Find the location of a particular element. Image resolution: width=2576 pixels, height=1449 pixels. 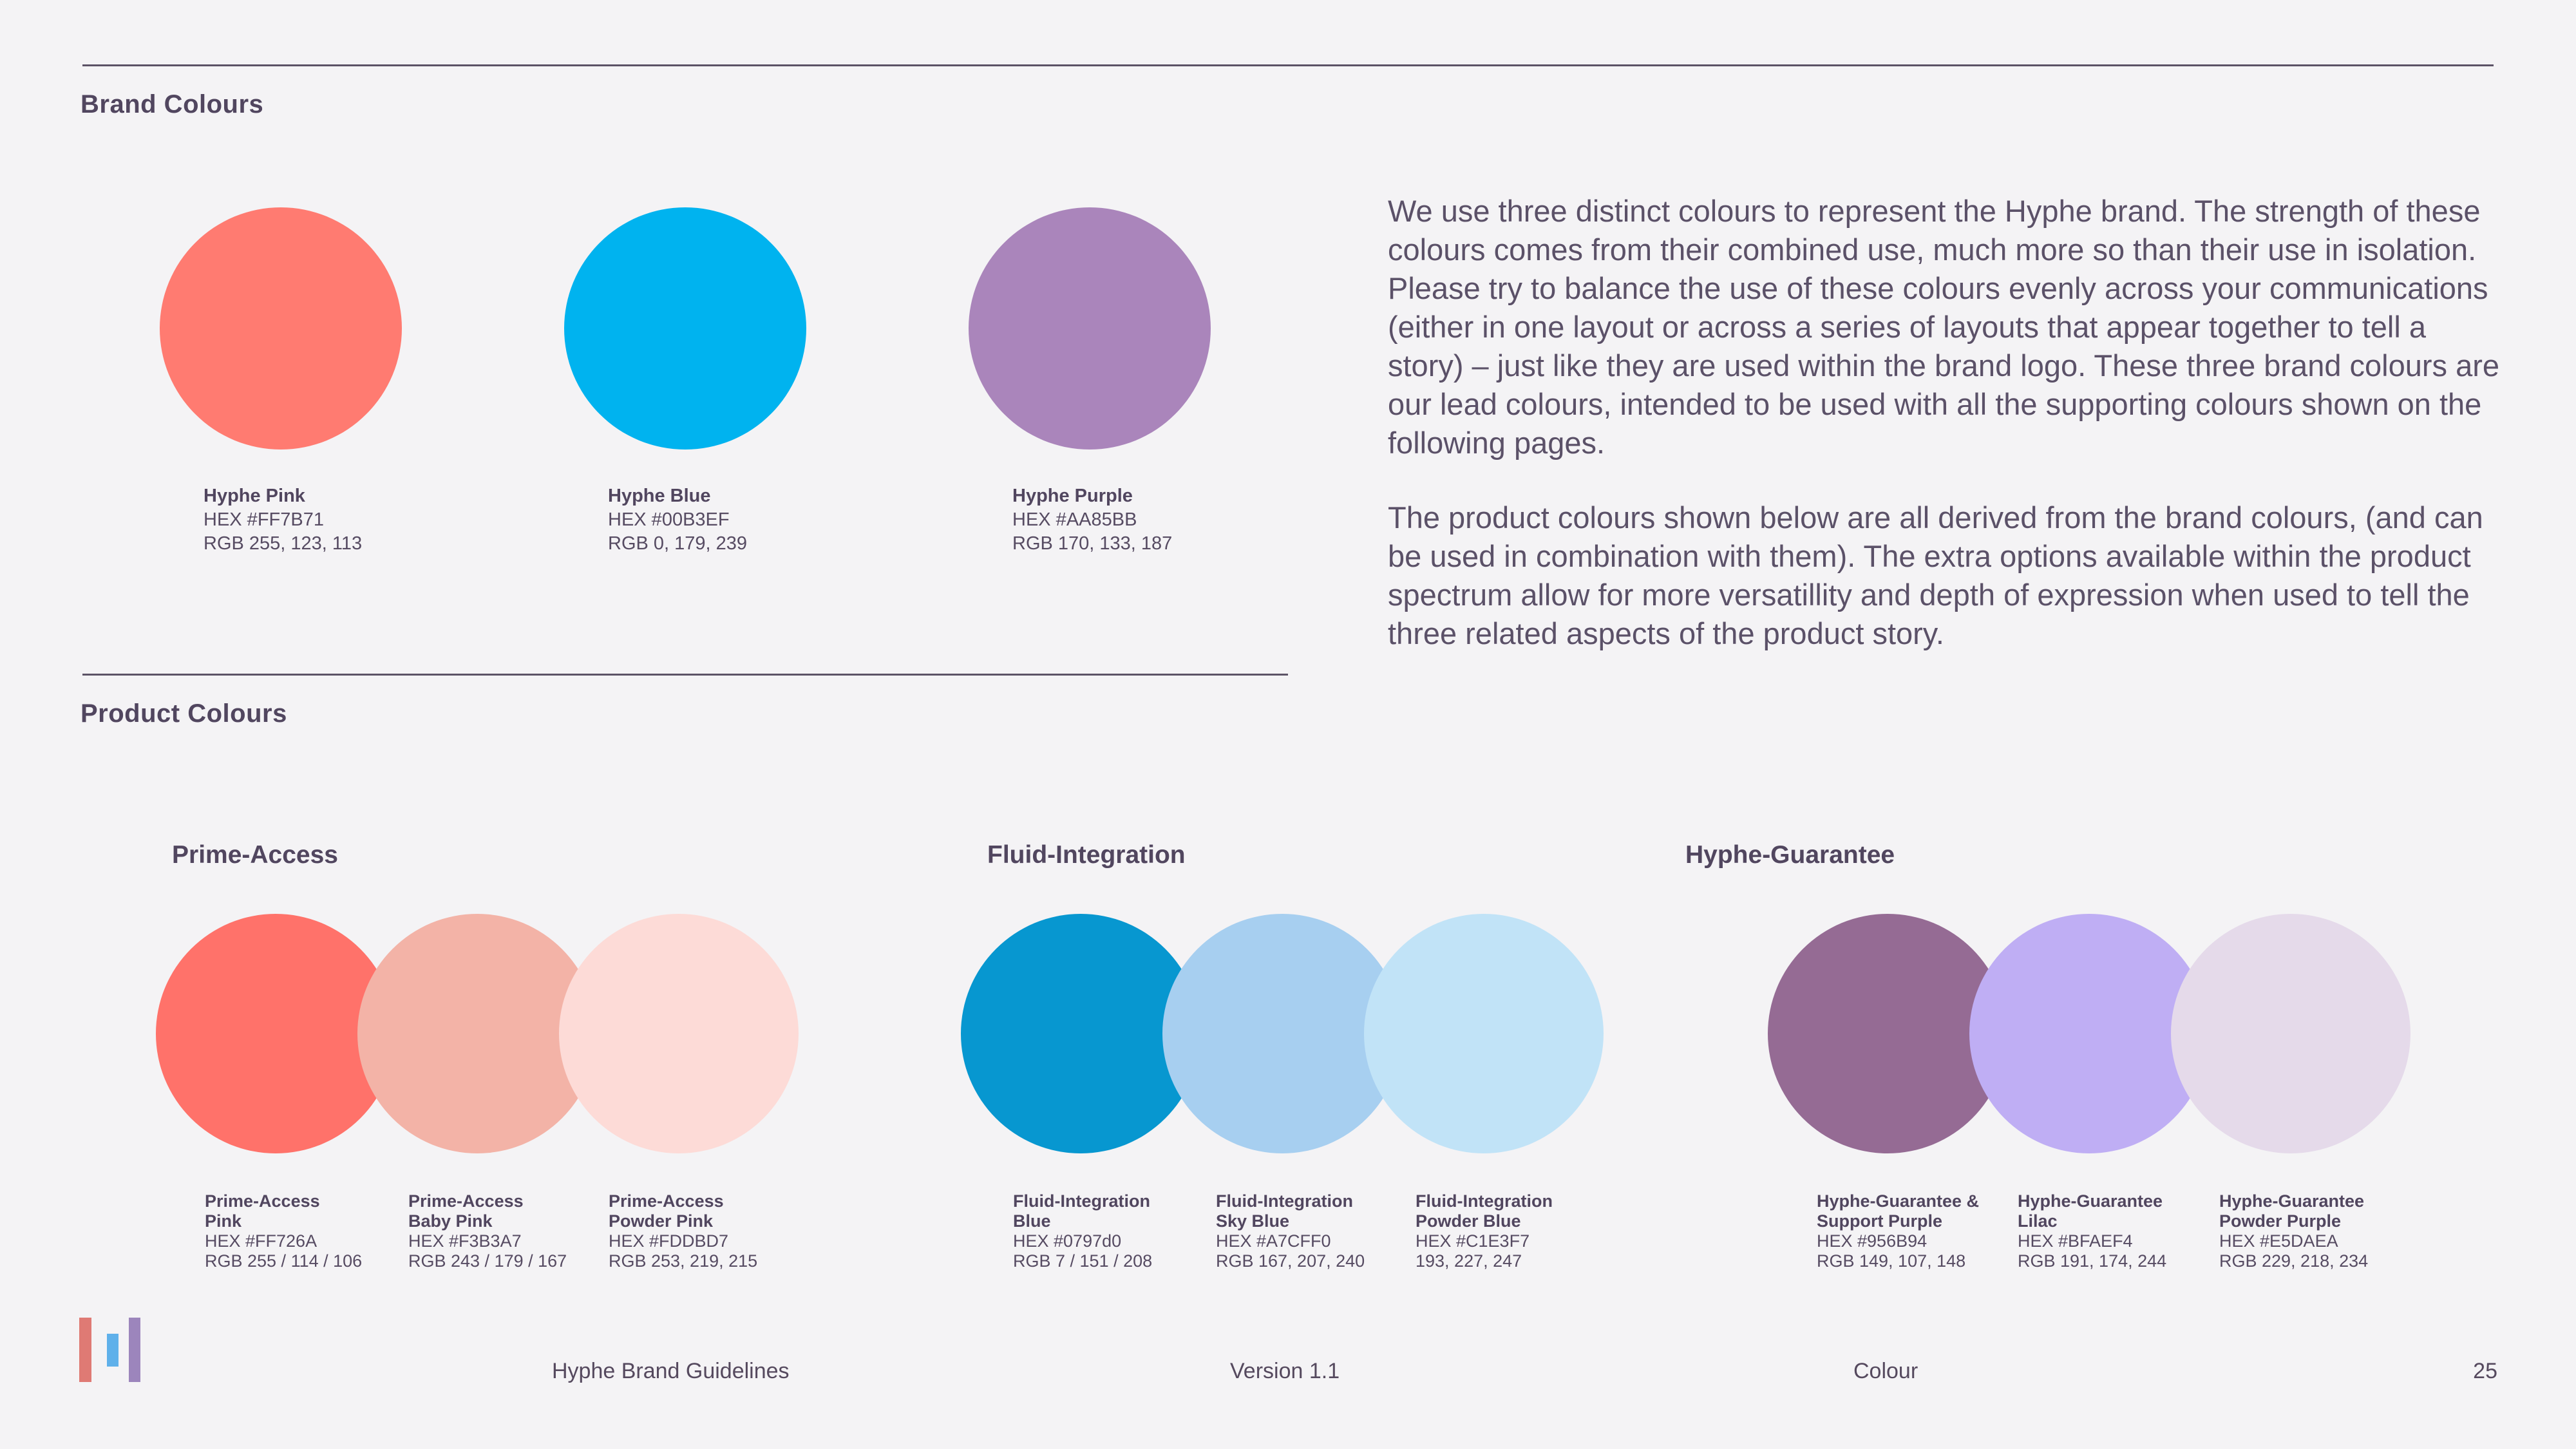

swatch-name: Hyphe Pink is located at coordinates (255, 496).